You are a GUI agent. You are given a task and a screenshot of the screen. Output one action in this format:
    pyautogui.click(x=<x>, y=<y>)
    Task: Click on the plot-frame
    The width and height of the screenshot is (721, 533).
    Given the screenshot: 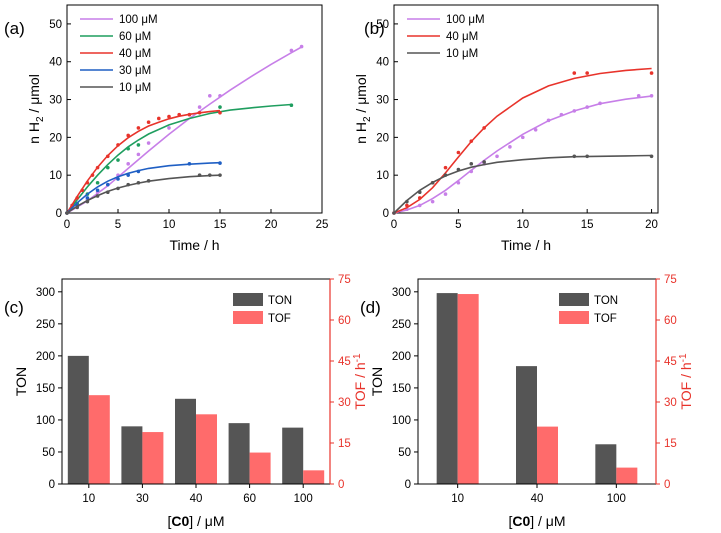 What is the action you would take?
    pyautogui.click(x=194, y=109)
    